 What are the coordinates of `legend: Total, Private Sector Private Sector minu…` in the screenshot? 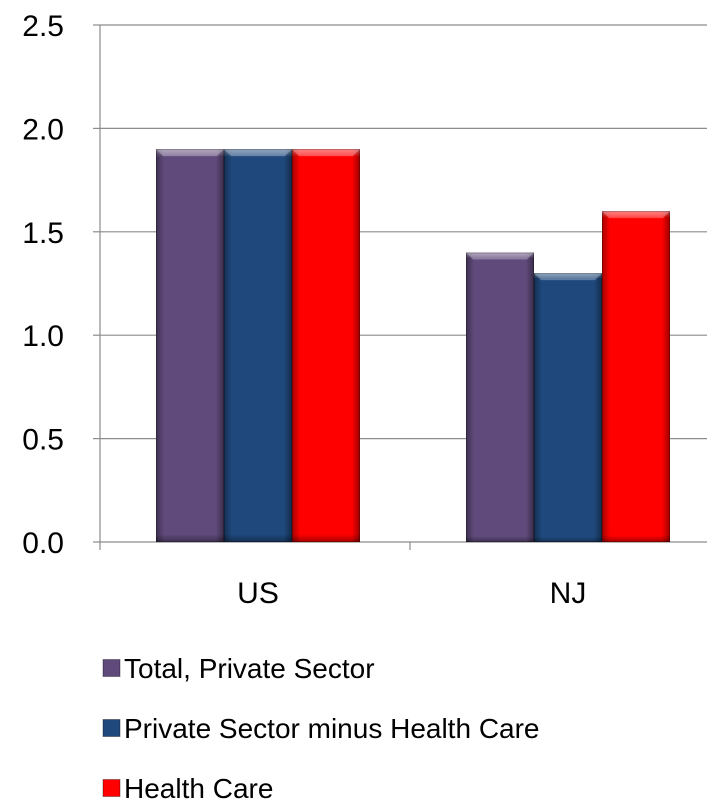 It's located at (321, 728).